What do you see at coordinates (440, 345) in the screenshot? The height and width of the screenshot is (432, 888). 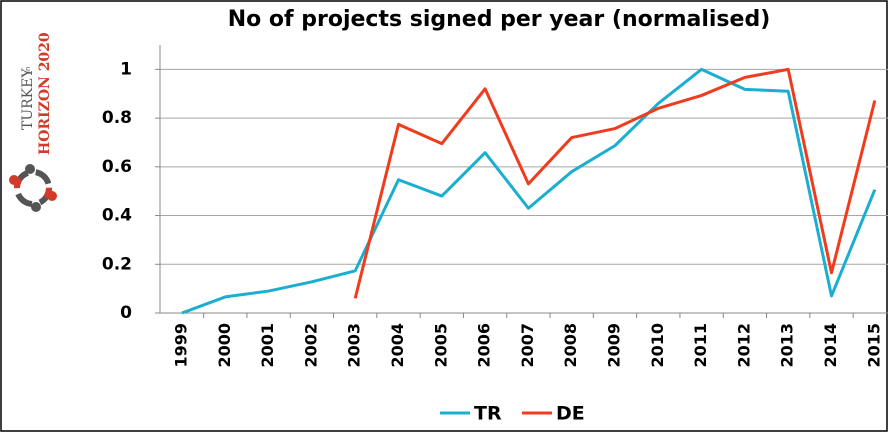 I see `x-tick-label: 2005` at bounding box center [440, 345].